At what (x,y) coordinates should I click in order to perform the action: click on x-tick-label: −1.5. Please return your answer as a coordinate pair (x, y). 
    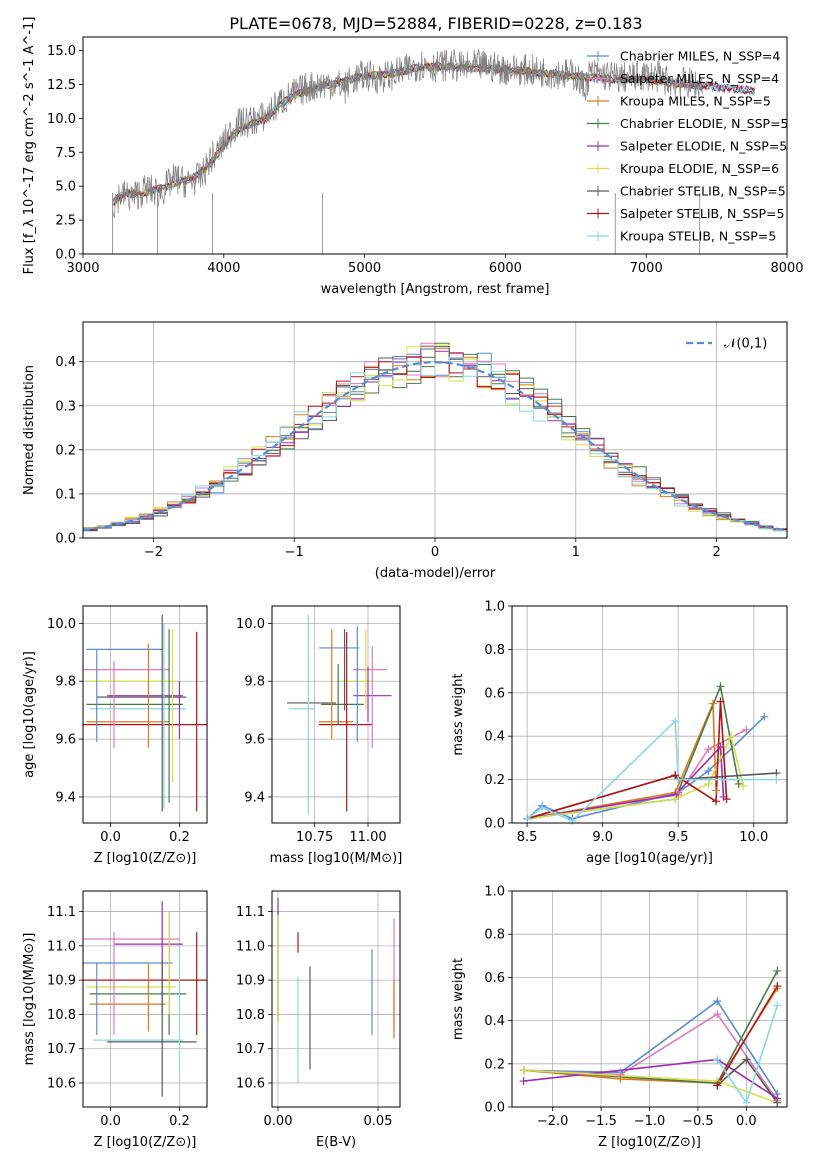
    Looking at the image, I should click on (601, 1121).